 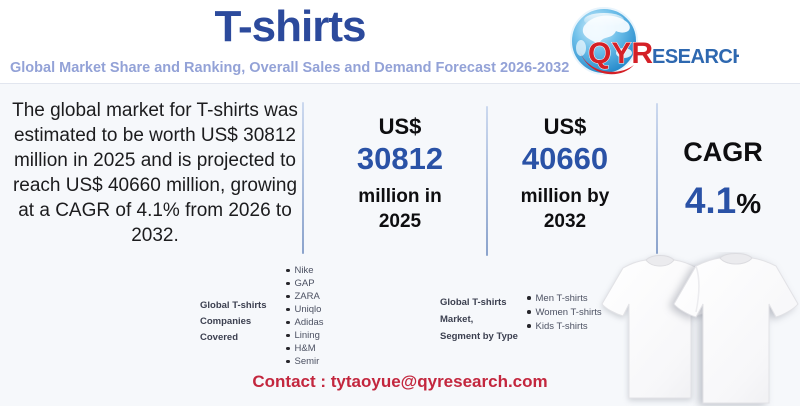 I want to click on companies-covered-label: Global T-shirts Companies Covered, so click(x=245, y=322).